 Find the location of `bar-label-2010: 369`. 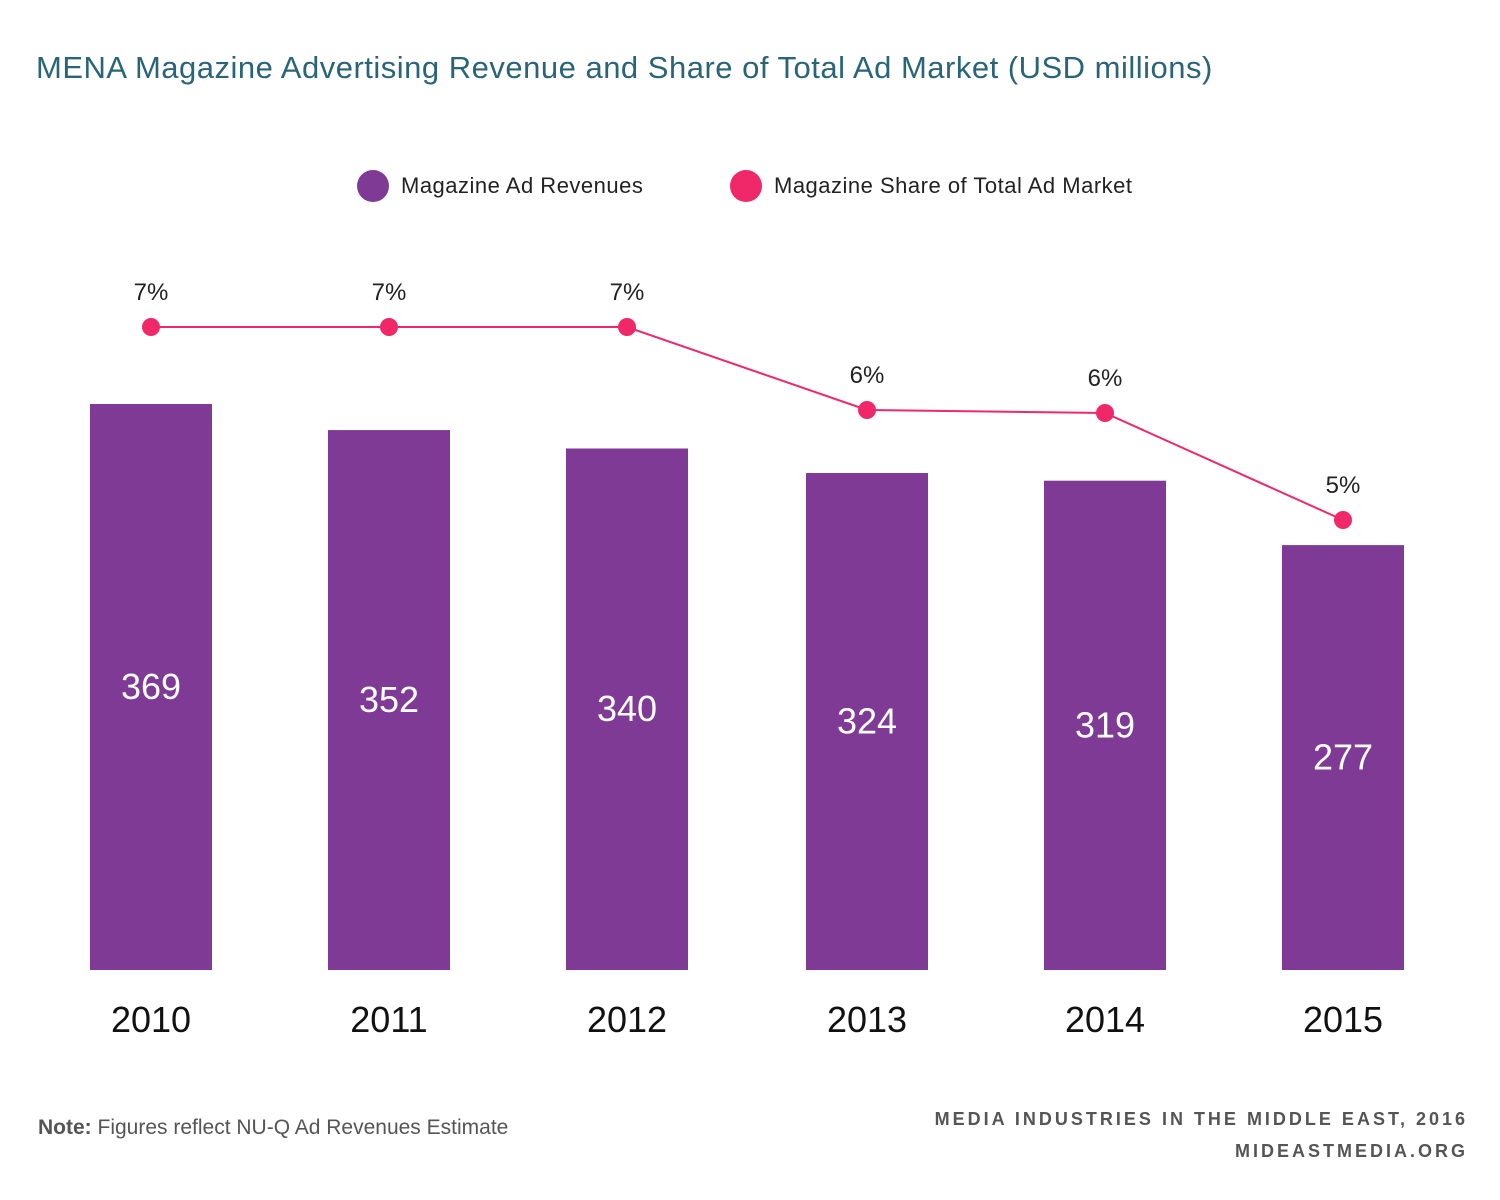

bar-label-2010: 369 is located at coordinates (151, 686).